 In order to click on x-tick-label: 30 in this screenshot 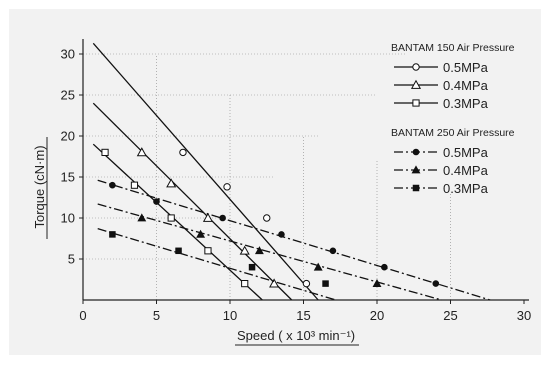, I will do `click(524, 315)`.